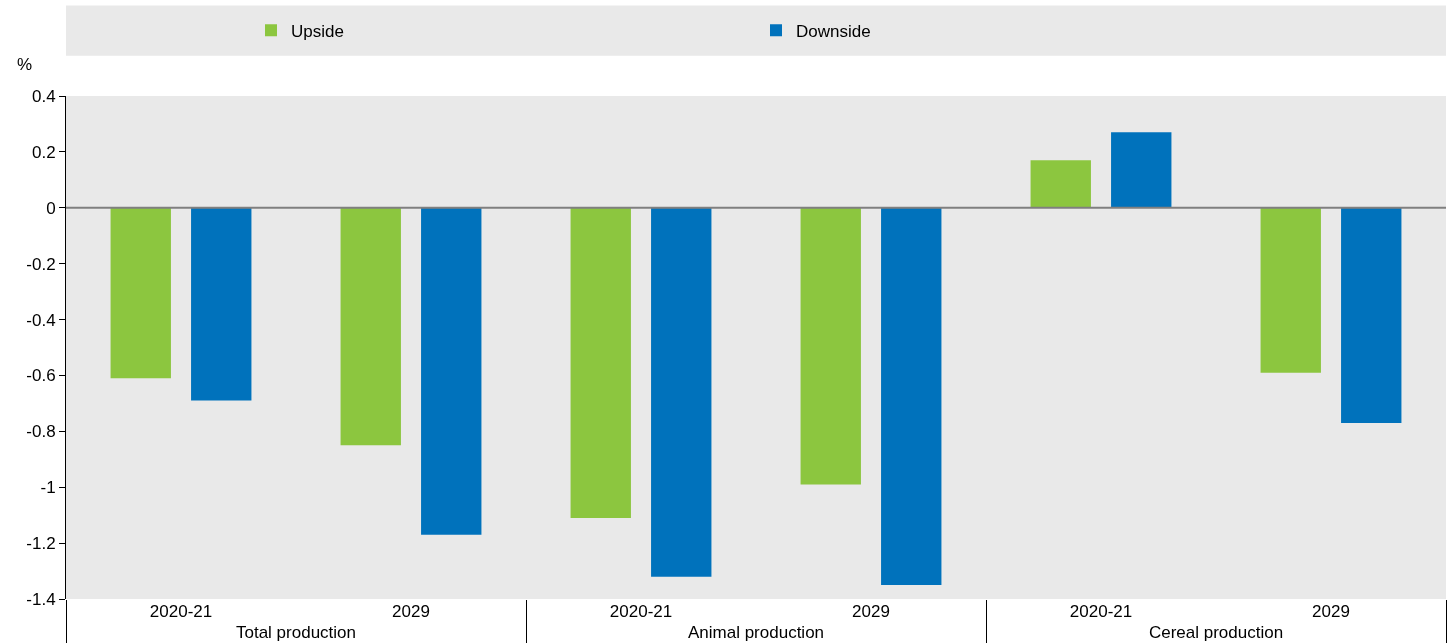  What do you see at coordinates (1216, 632) in the screenshot?
I see `text: Cereal production` at bounding box center [1216, 632].